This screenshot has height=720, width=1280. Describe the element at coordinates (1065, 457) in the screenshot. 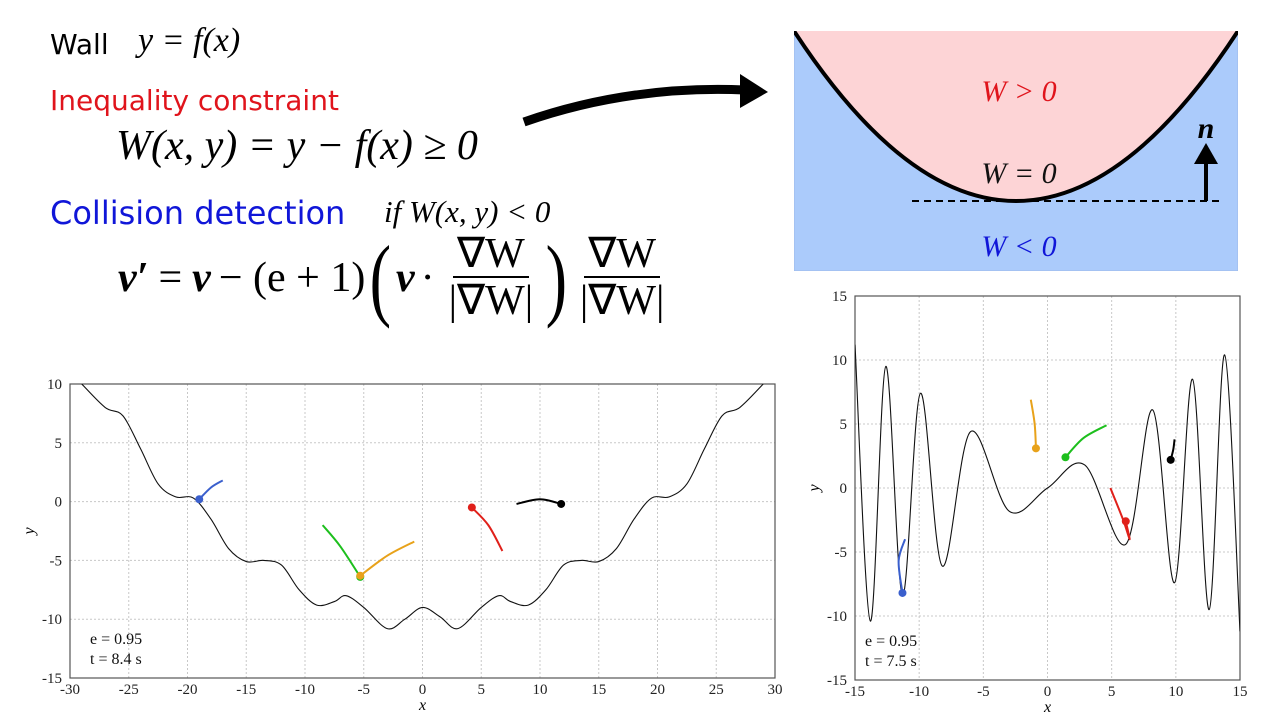

I see `particle-green` at that location.